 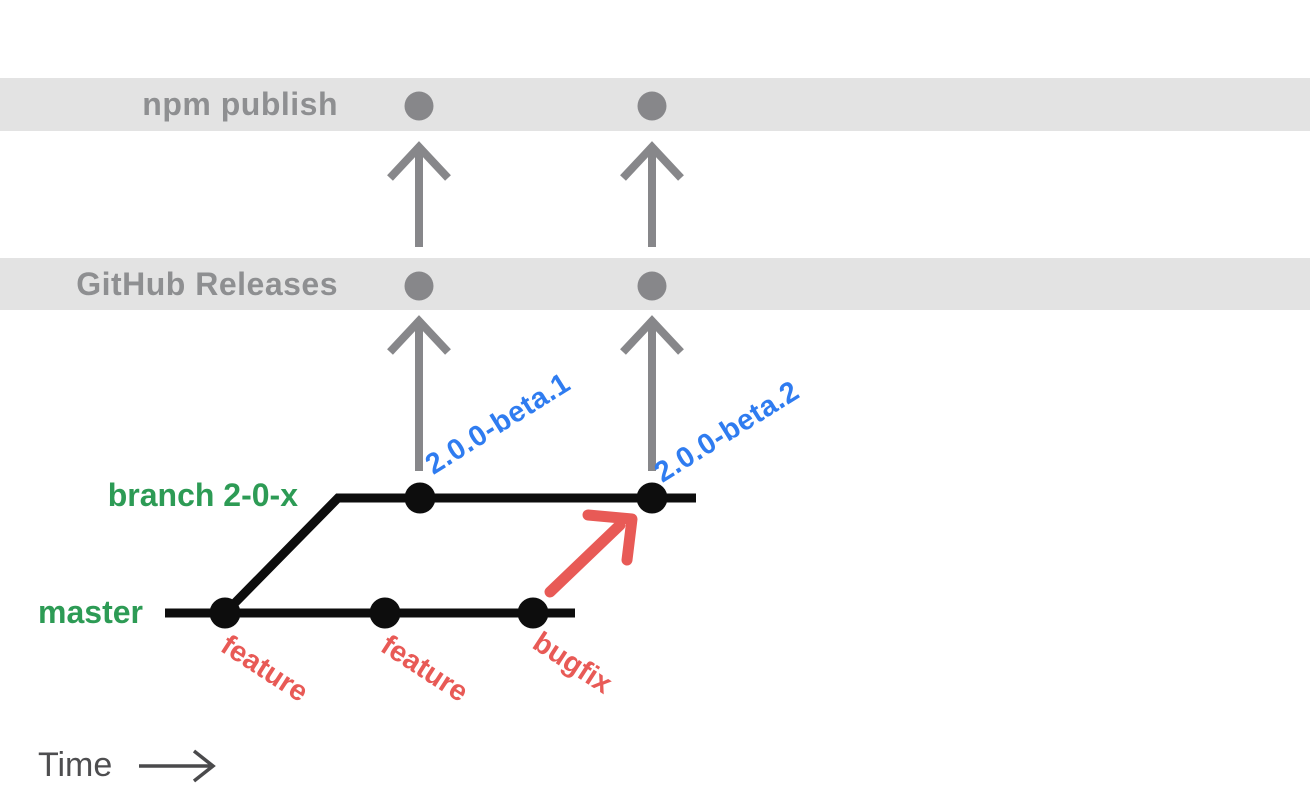 What do you see at coordinates (177, 766) in the screenshot?
I see `time-arrow-icon` at bounding box center [177, 766].